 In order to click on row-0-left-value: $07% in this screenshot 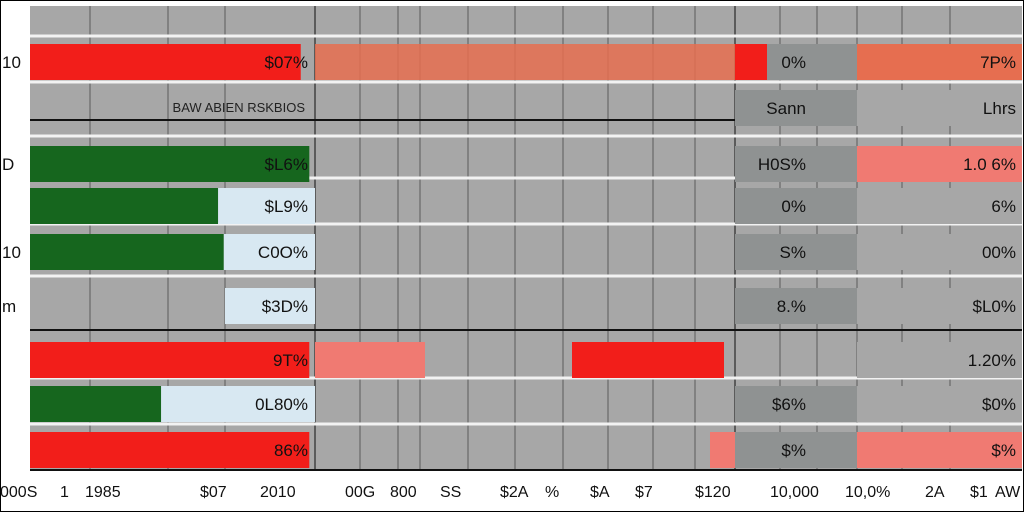, I will do `click(286, 62)`.